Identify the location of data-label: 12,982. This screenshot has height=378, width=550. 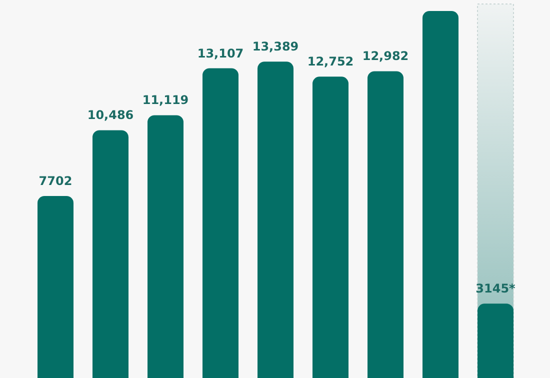
(385, 56).